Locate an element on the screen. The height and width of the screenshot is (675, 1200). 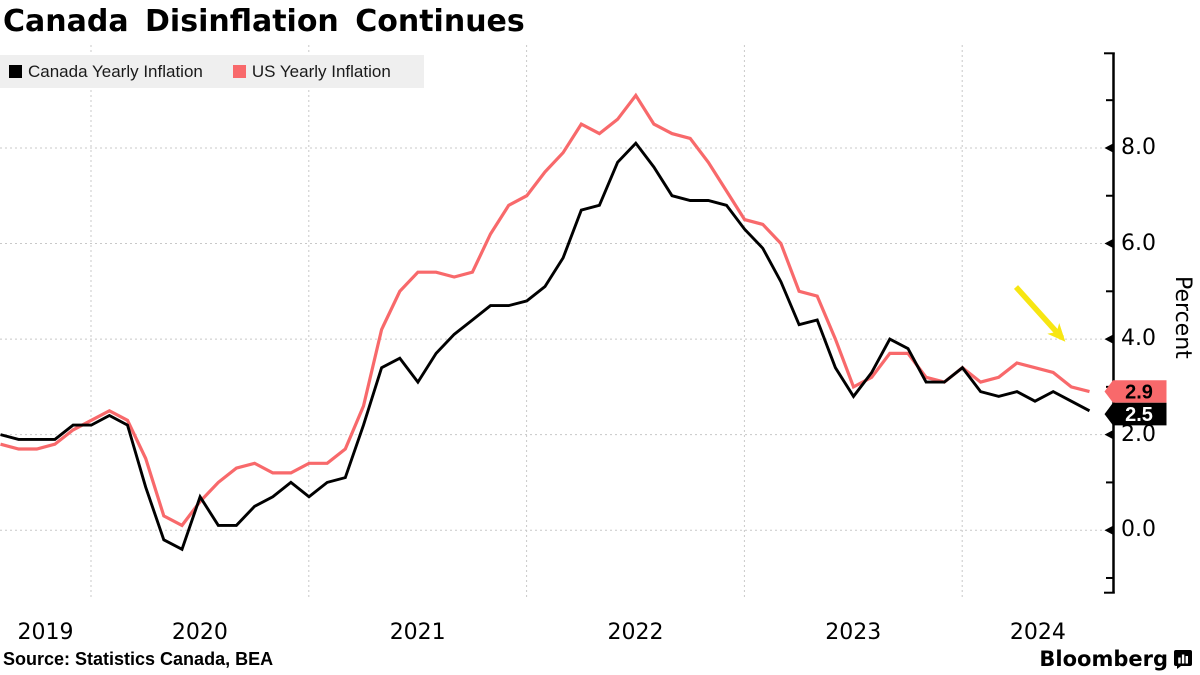
chart-title: Canada Disinflation Continues is located at coordinates (264, 21).